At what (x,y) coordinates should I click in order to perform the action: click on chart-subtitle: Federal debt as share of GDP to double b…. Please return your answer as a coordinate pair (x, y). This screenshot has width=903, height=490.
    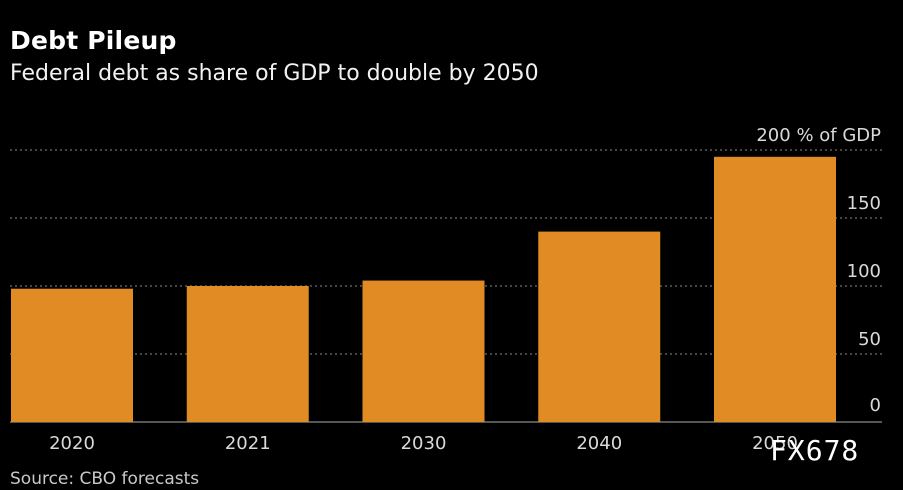
    Looking at the image, I should click on (274, 73).